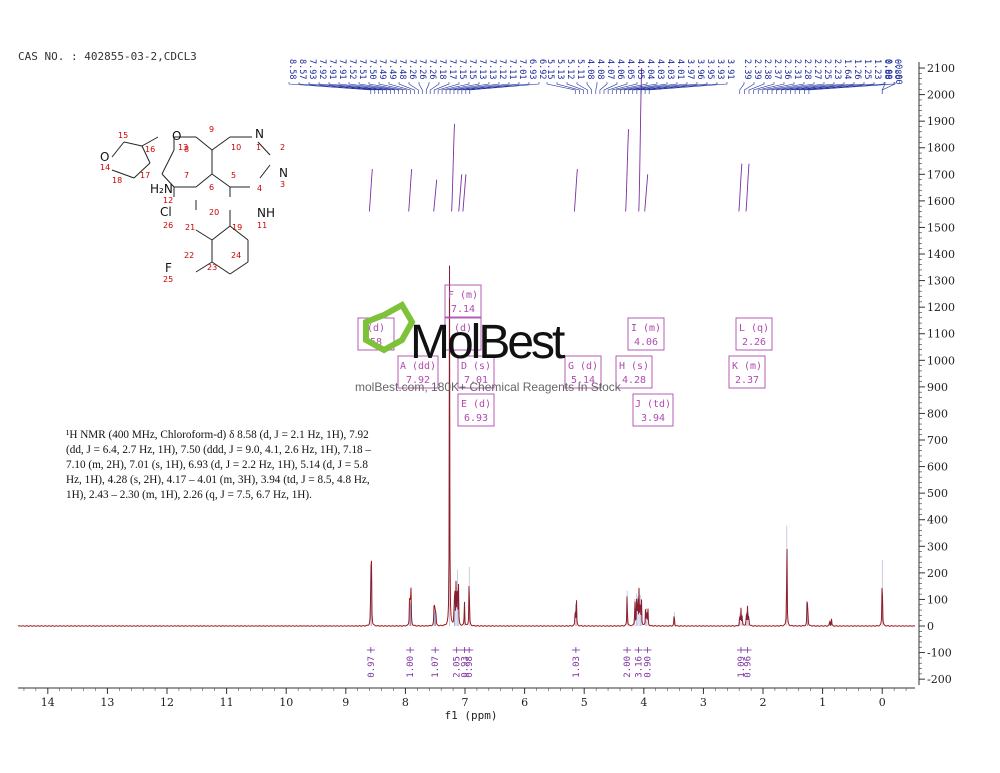 This screenshot has height=773, width=1000. I want to click on atom-label: 7, so click(186, 175).